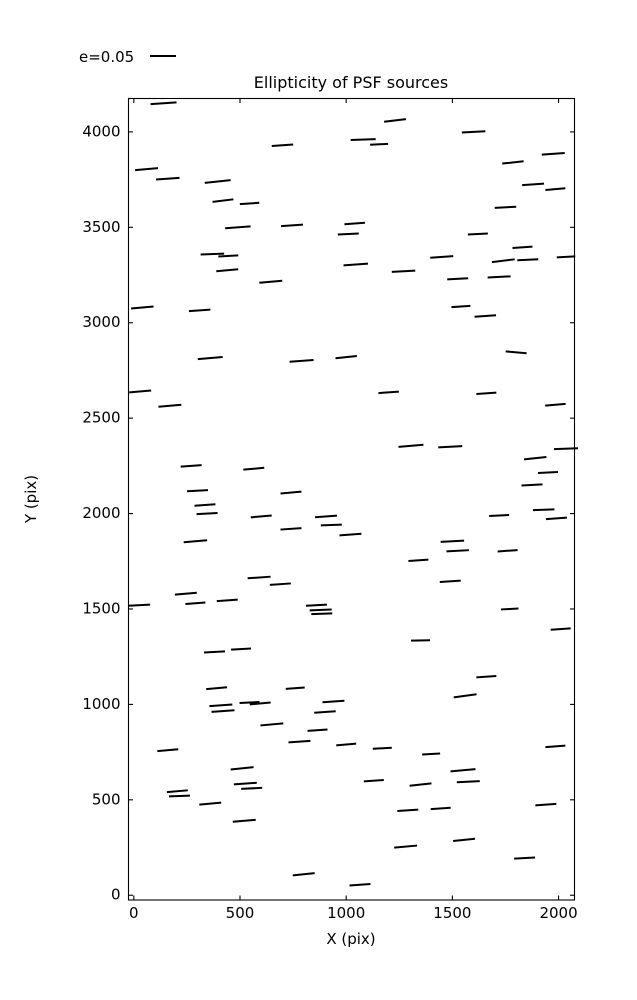 The height and width of the screenshot is (1000, 637). What do you see at coordinates (106, 57) in the screenshot?
I see `legend-label: e=0.05` at bounding box center [106, 57].